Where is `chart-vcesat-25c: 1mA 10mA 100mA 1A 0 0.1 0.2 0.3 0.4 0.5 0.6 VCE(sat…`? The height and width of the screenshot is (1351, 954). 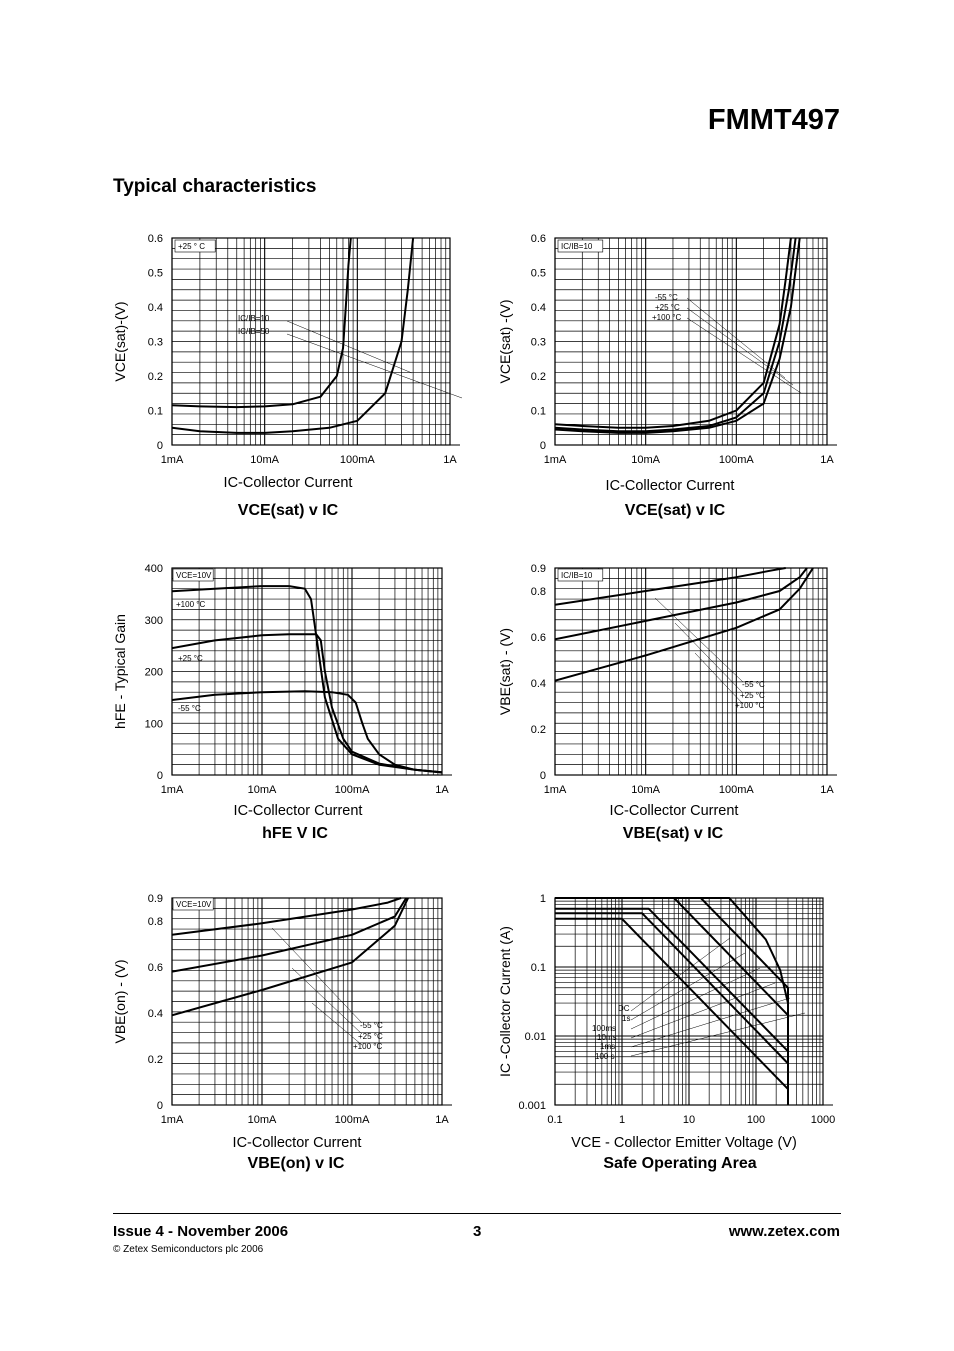 chart-vcesat-25c: 1mA 10mA 100mA 1A 0 0.1 0.2 0.3 0.4 0.5 0.6 VCE(sat… is located at coordinates (287, 349).